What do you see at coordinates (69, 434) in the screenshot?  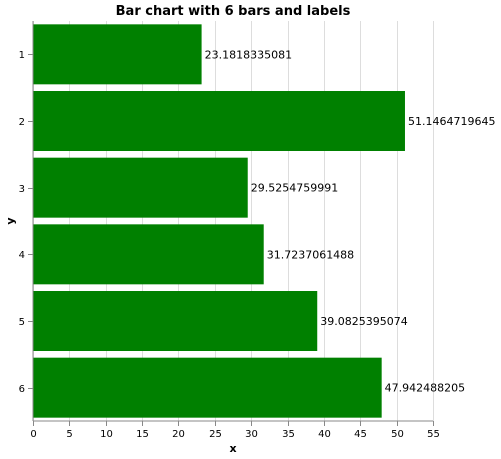 I see `x-tick-label: 5` at bounding box center [69, 434].